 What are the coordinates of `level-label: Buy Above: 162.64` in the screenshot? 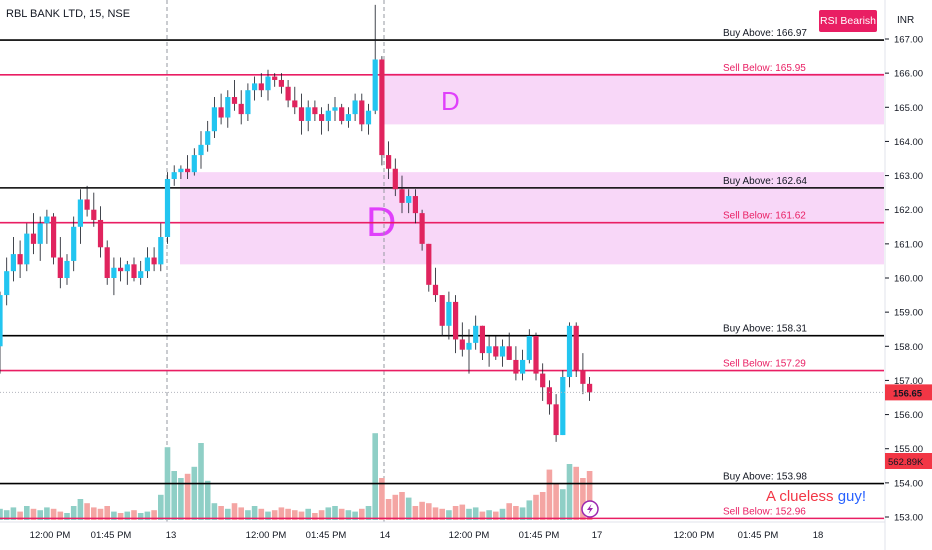 It's located at (765, 181).